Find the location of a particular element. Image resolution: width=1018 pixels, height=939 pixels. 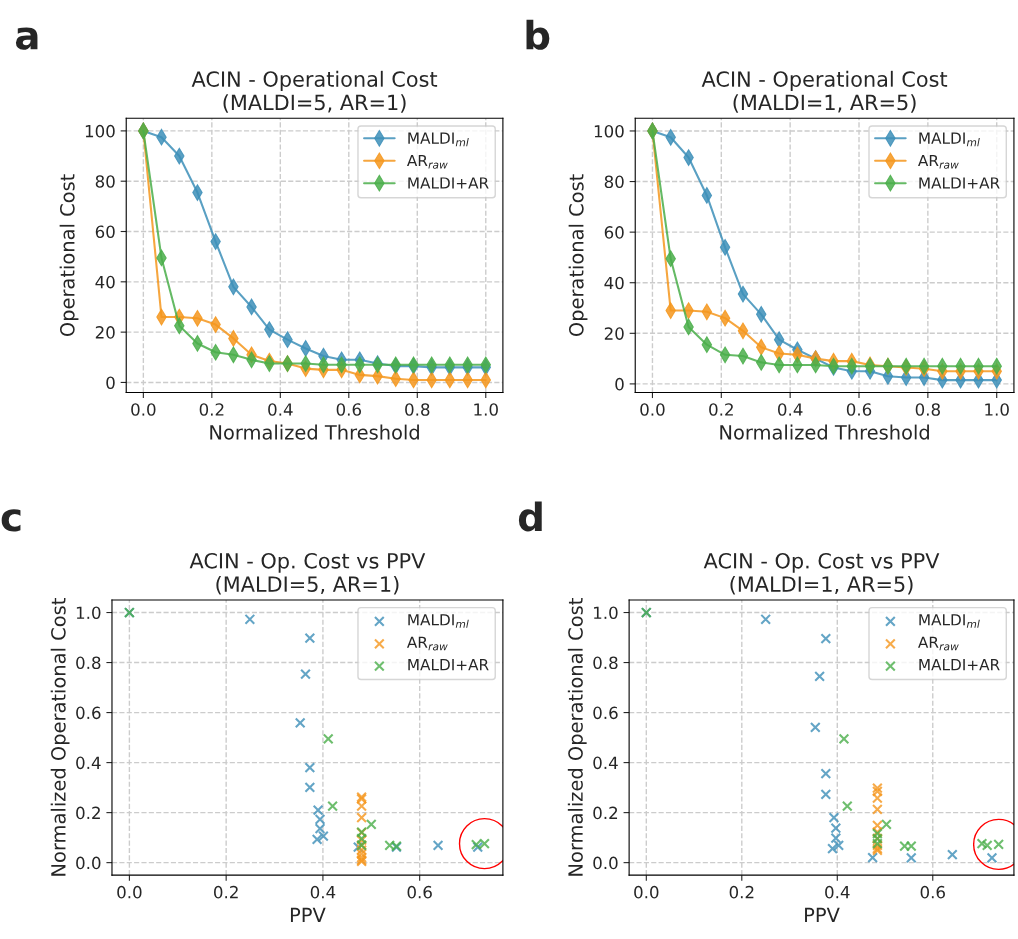

chart-title: ACIN - Operational Cost (MALDI=5, AR=1) is located at coordinates (314, 91).